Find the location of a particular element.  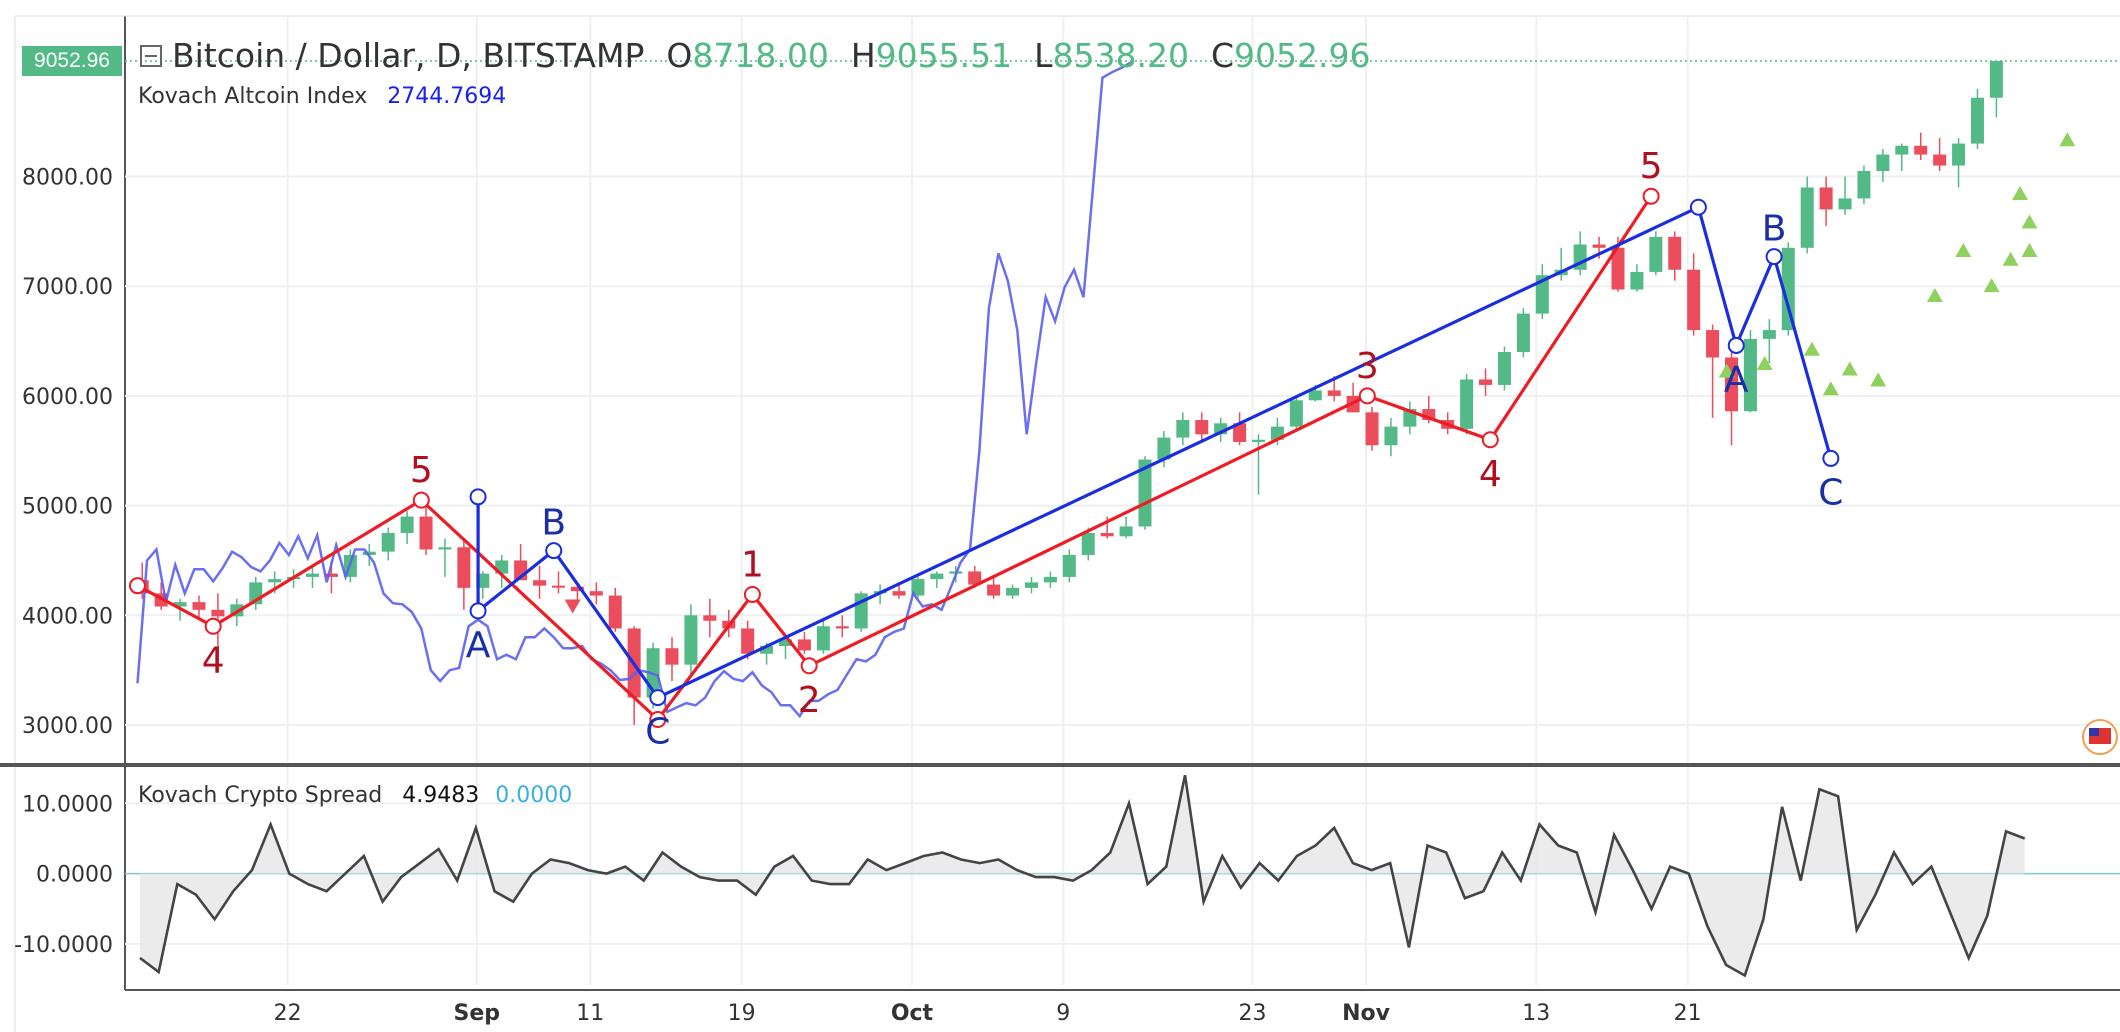

x-tick-label: Sep is located at coordinates (477, 1013).